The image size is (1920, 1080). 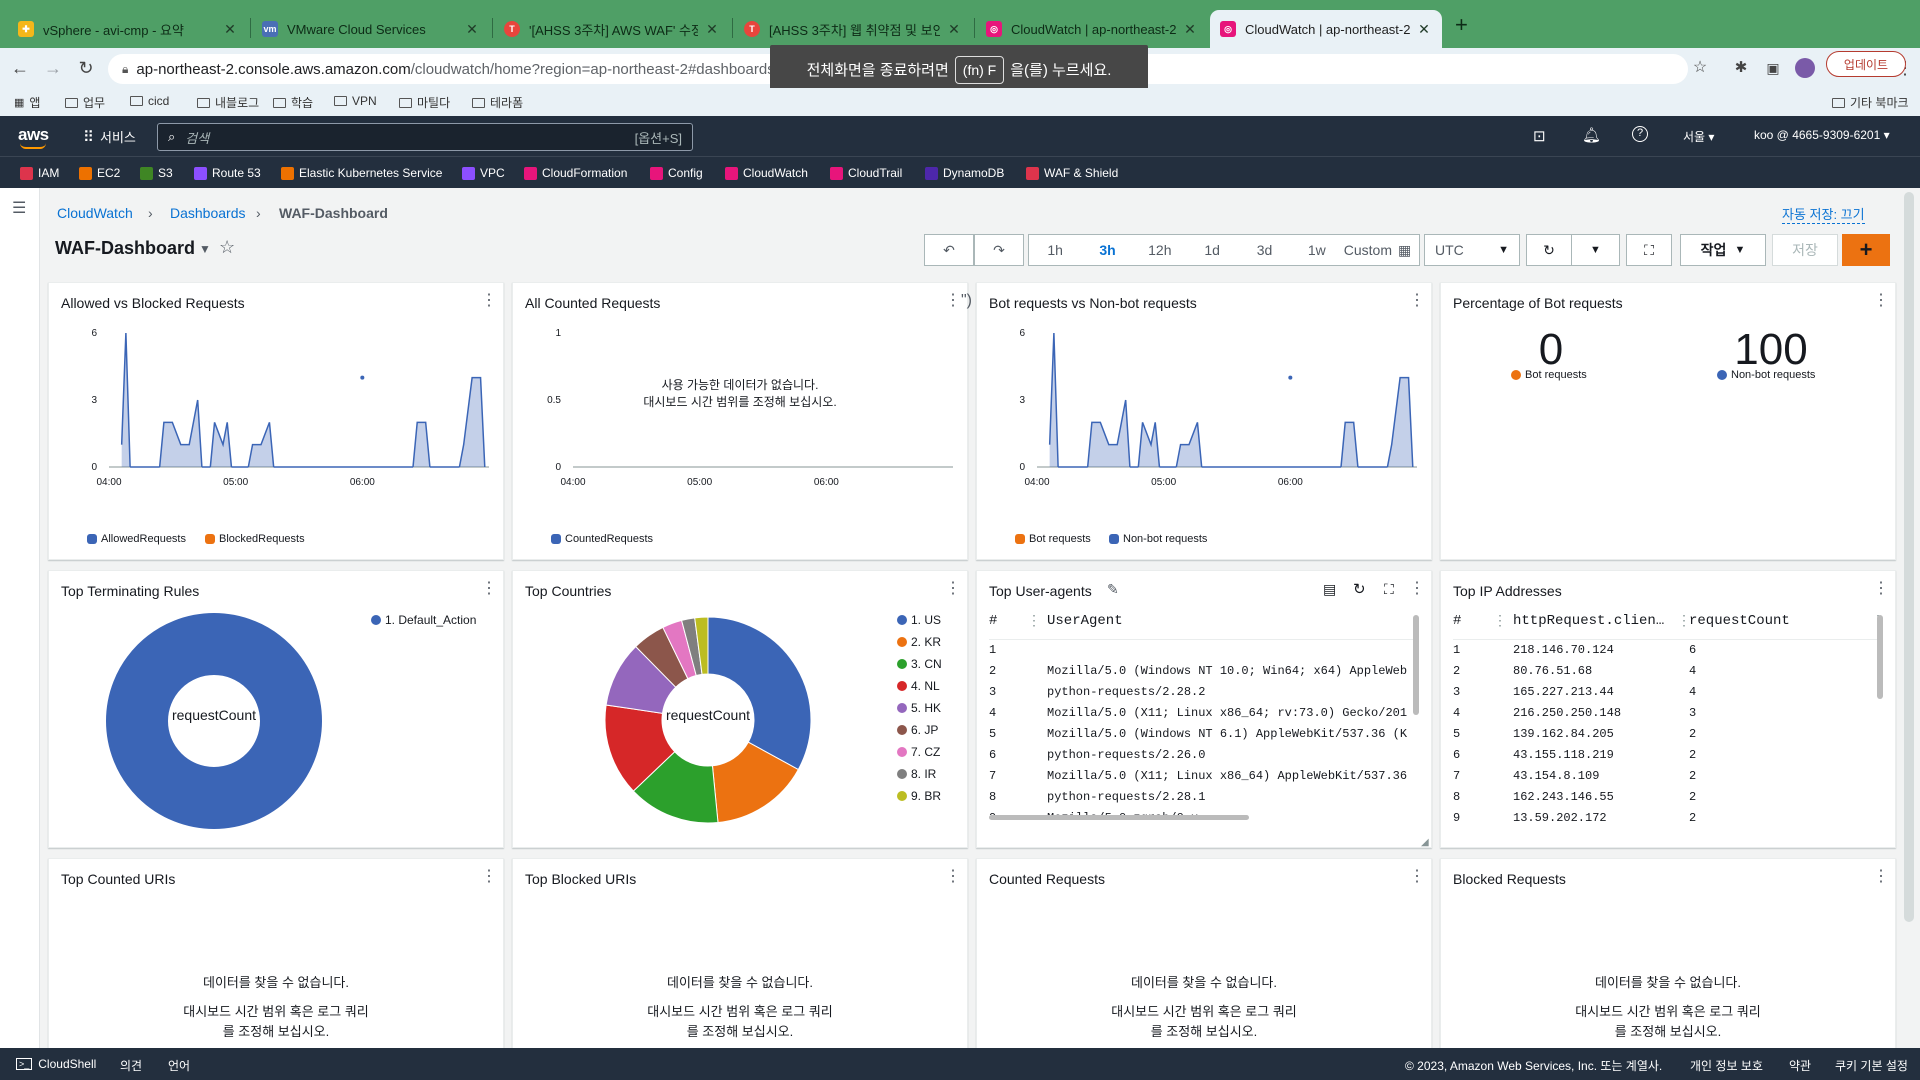 What do you see at coordinates (1330, 589) in the screenshot?
I see `export-document-icon: ▤` at bounding box center [1330, 589].